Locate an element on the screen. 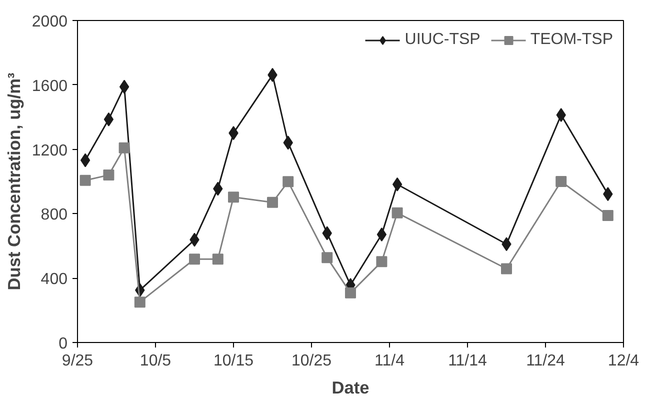 The width and height of the screenshot is (648, 400). y-tick-label: 400 is located at coordinates (54, 279).